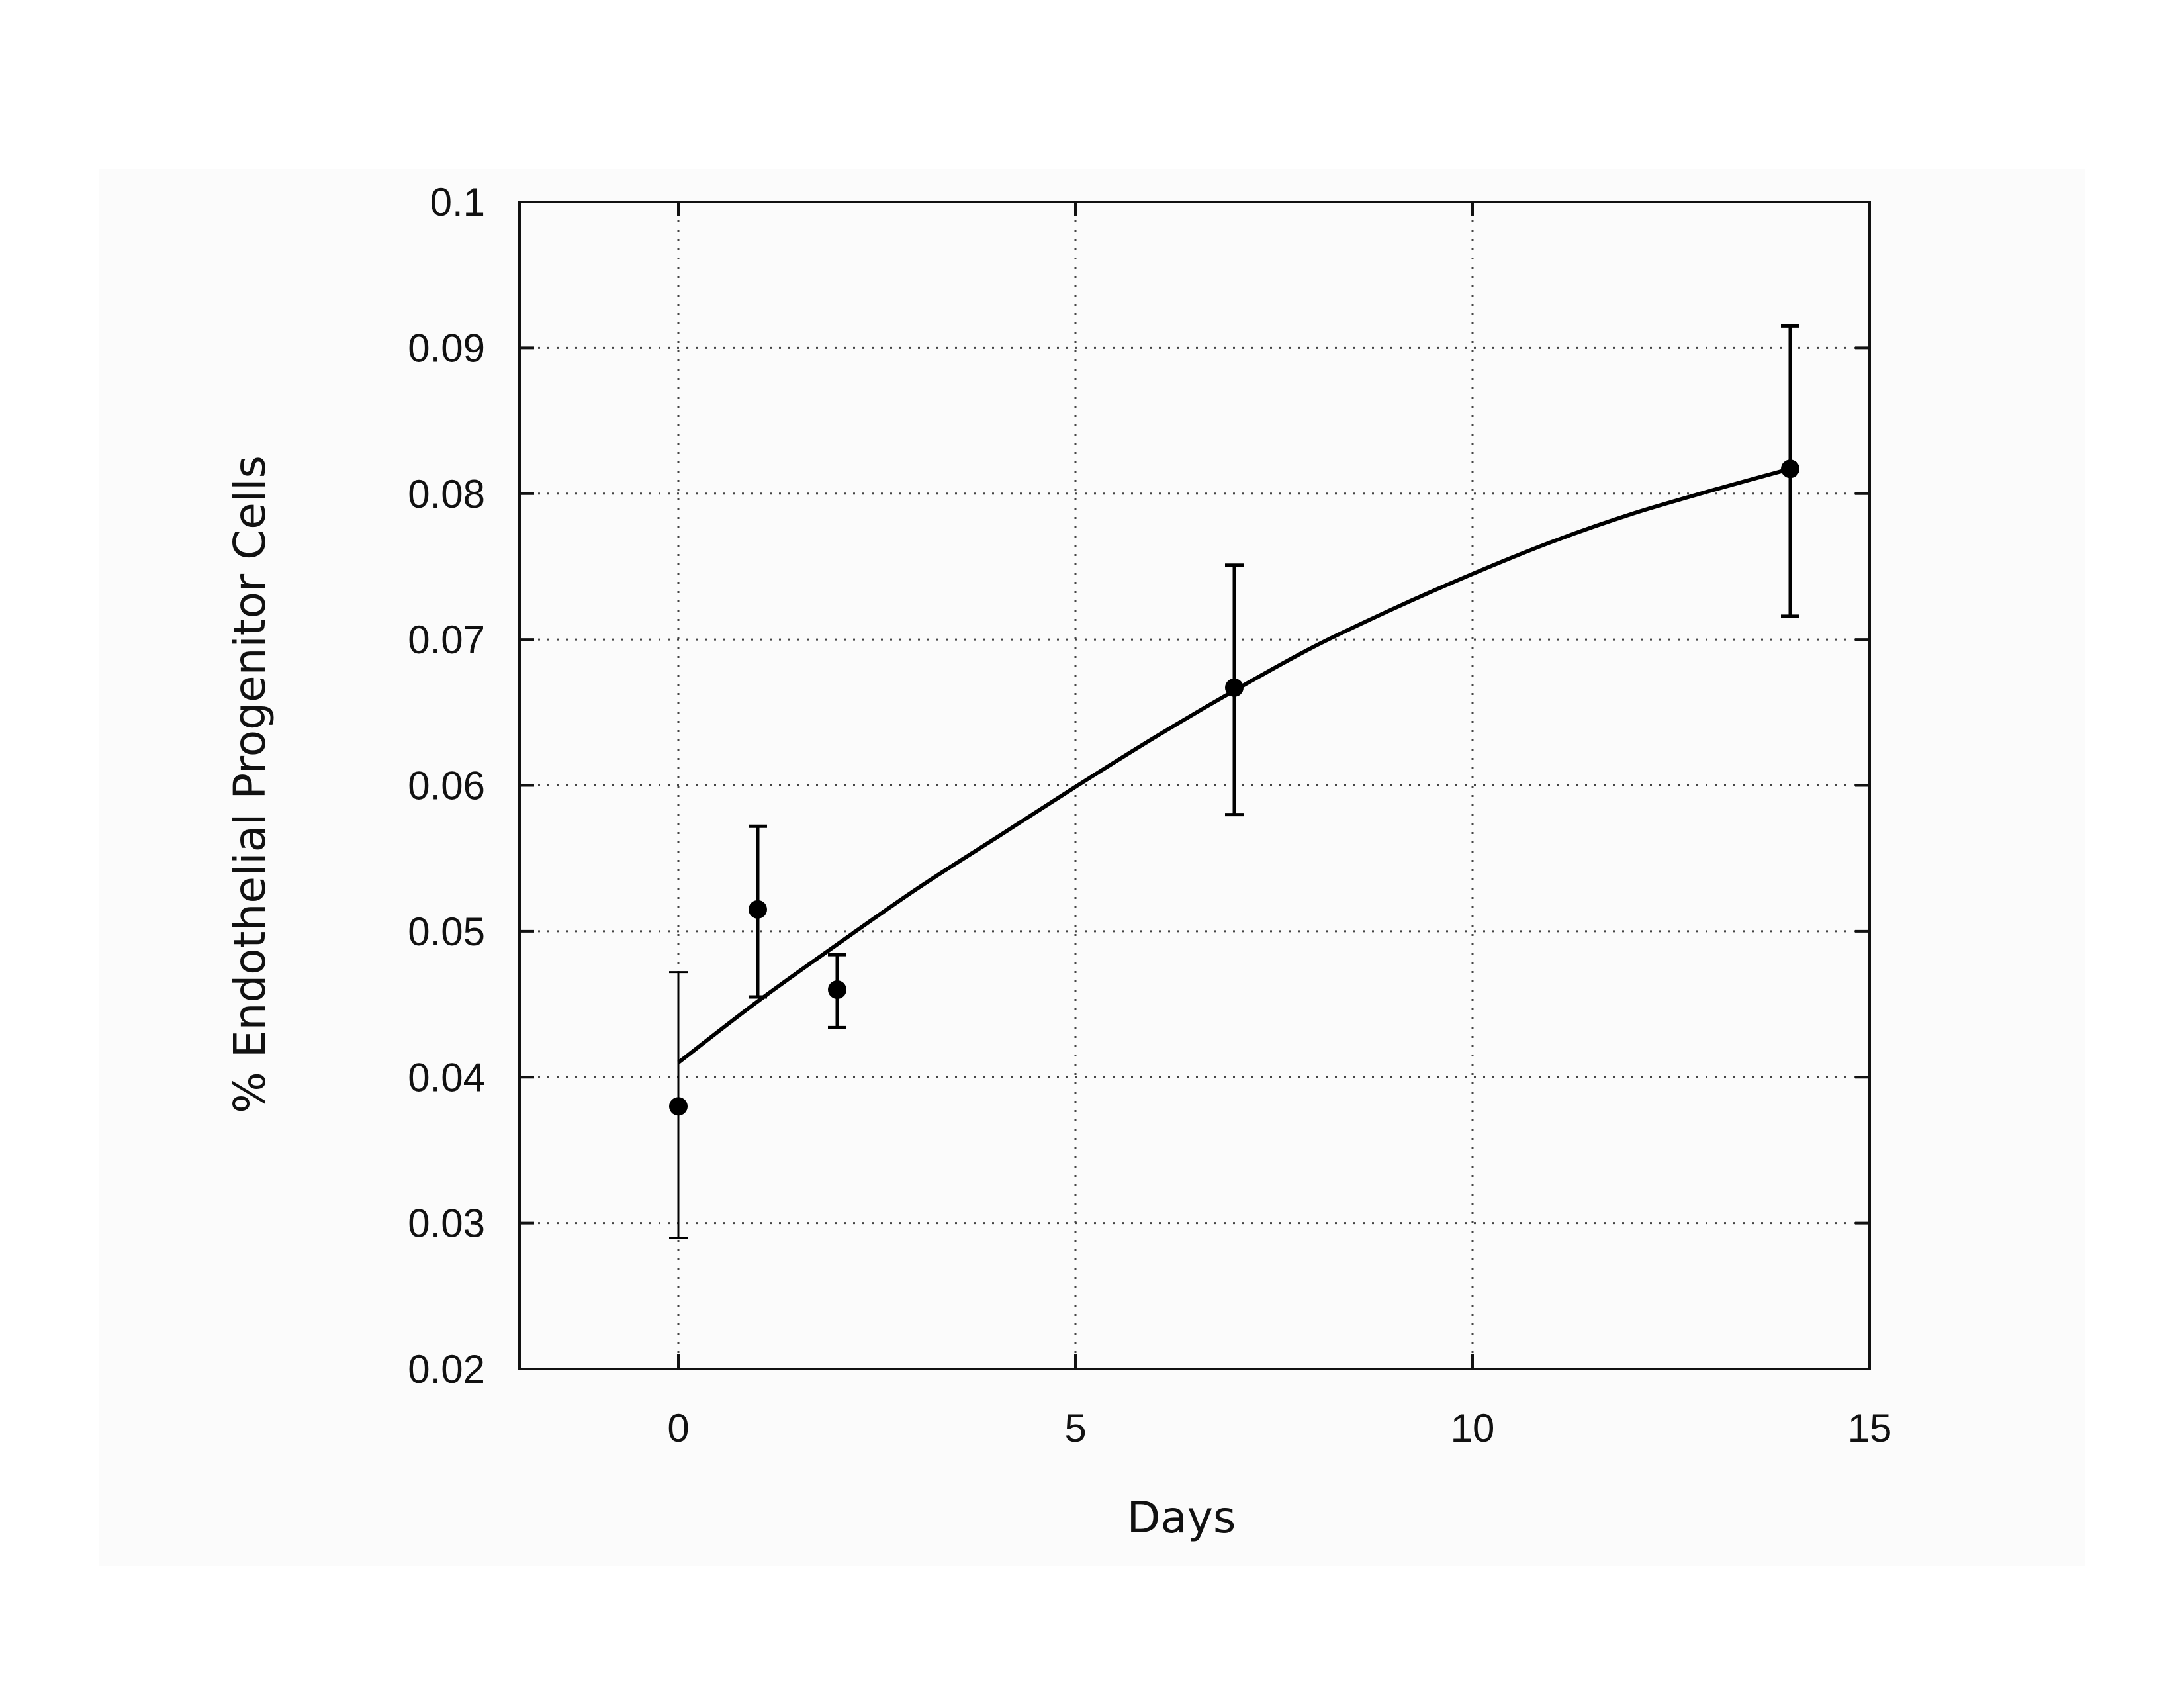  What do you see at coordinates (250, 784) in the screenshot?
I see `y-axis-title: % Endothelial Progenitor Cells` at bounding box center [250, 784].